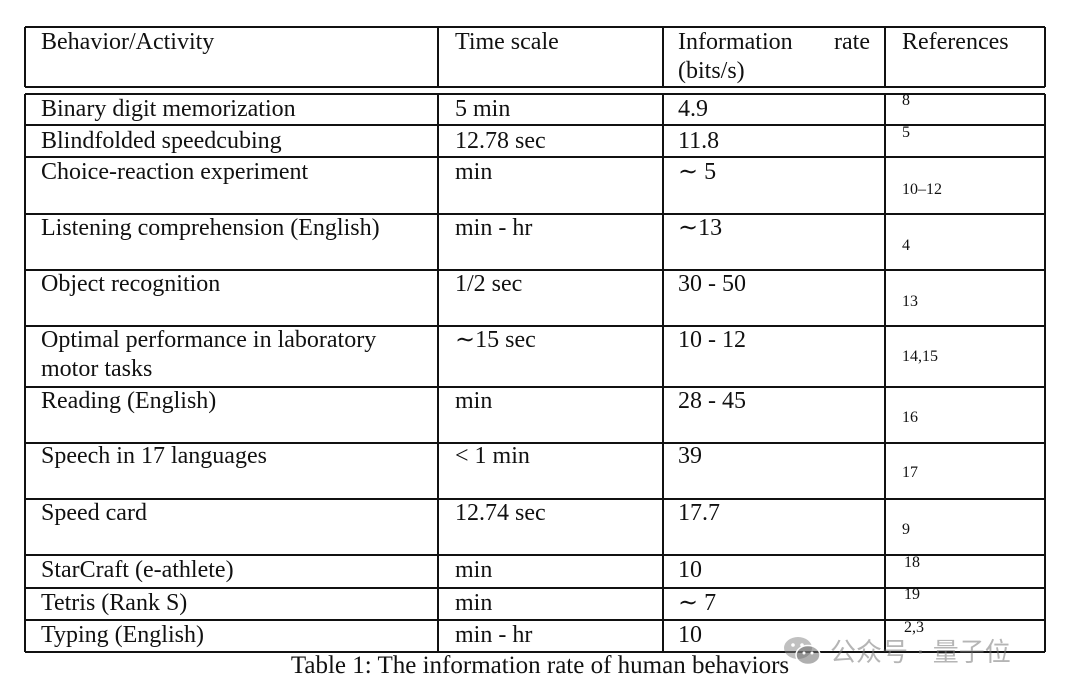 This screenshot has width=1080, height=694. What do you see at coordinates (122, 635) in the screenshot?
I see `row-activity: Typing (English)` at bounding box center [122, 635].